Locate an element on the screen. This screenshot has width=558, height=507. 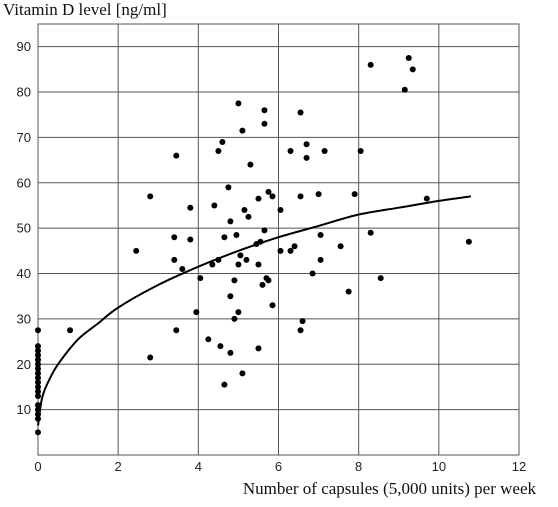
y-tick-label: 60 is located at coordinates (24, 182).